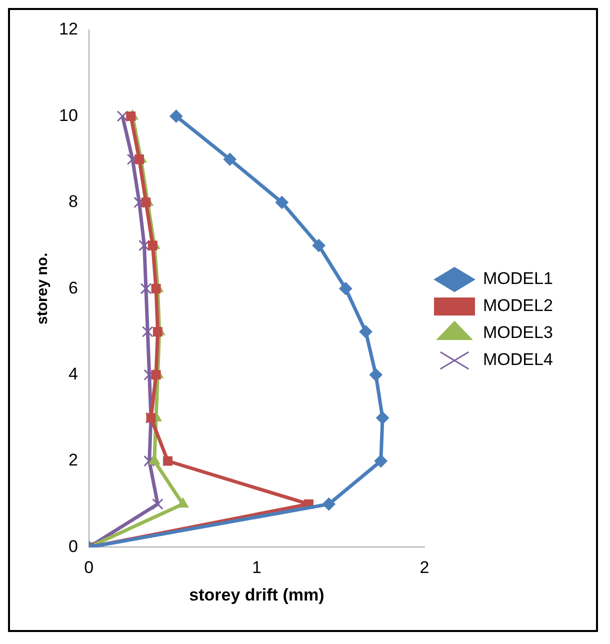  What do you see at coordinates (68, 29) in the screenshot?
I see `y-tick-label: 12` at bounding box center [68, 29].